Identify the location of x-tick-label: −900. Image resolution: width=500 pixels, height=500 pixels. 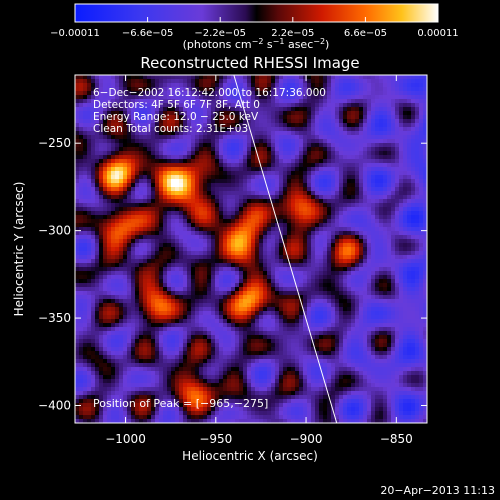
(306, 439).